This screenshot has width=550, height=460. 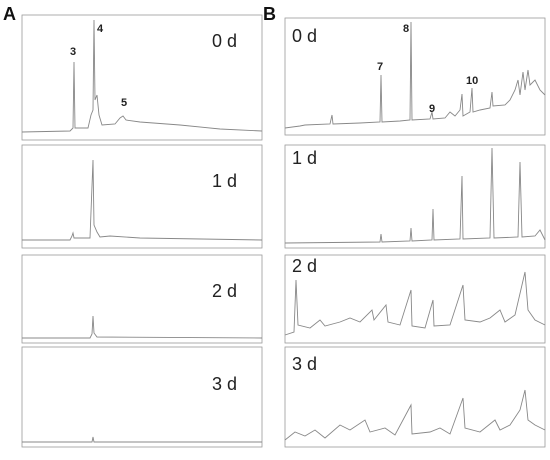 What do you see at coordinates (124, 103) in the screenshot?
I see `peak-label: 5` at bounding box center [124, 103].